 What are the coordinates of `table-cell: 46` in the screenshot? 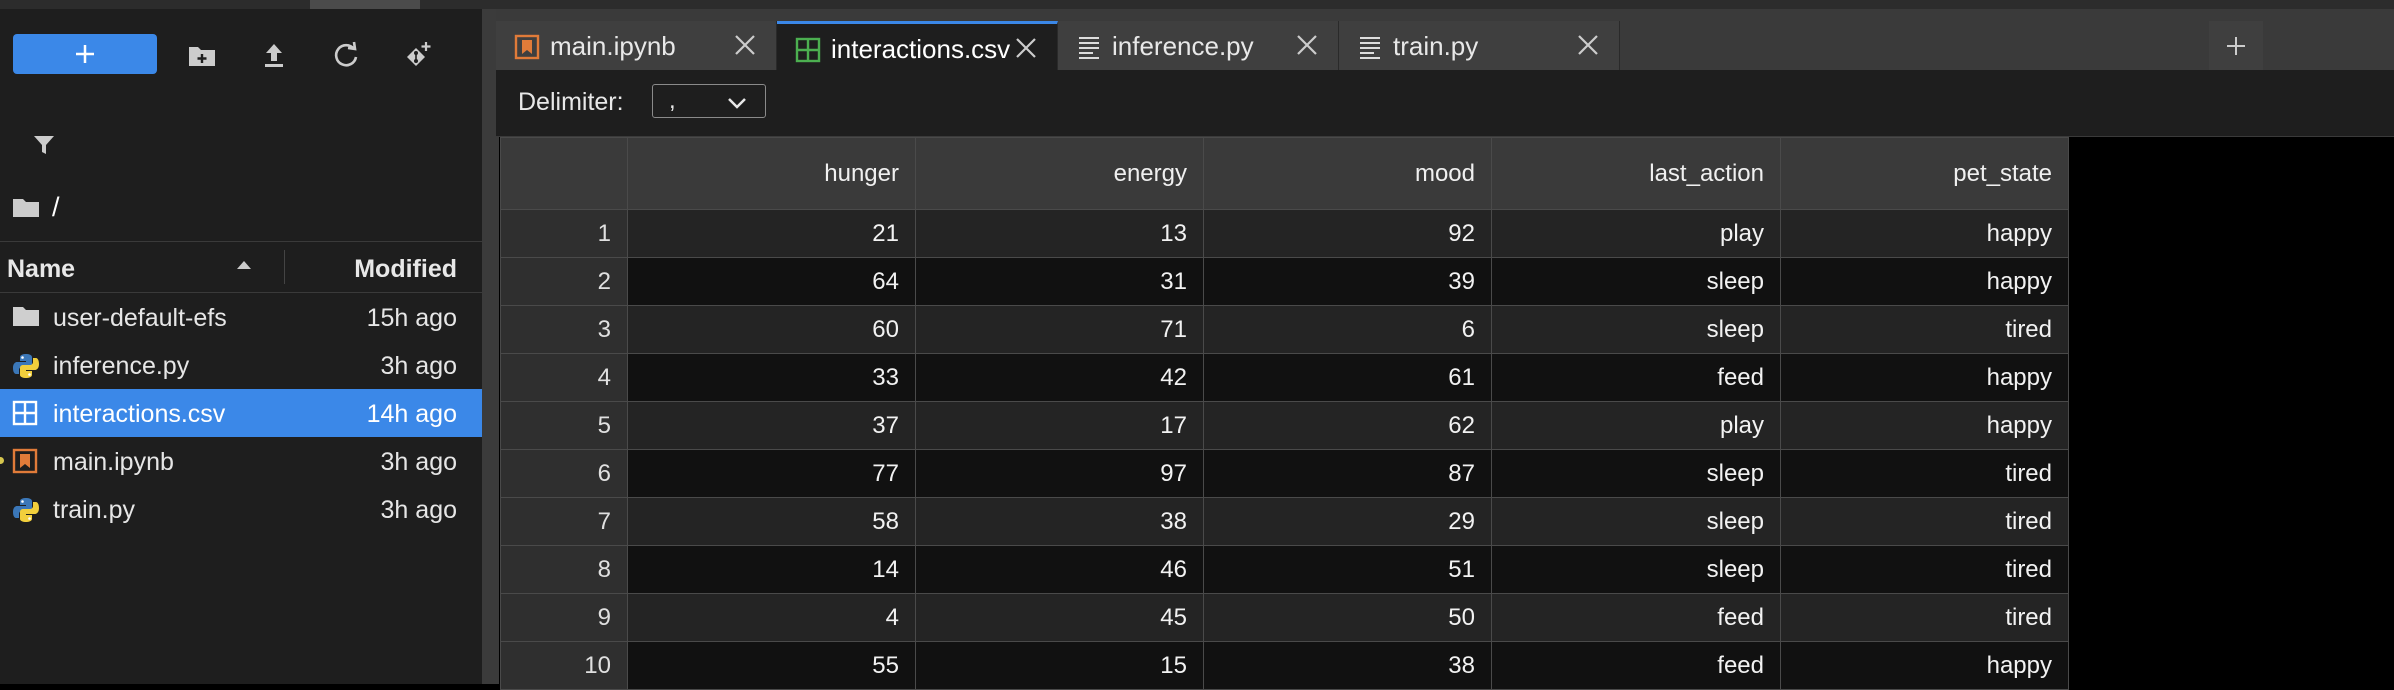 It's located at (1059, 569).